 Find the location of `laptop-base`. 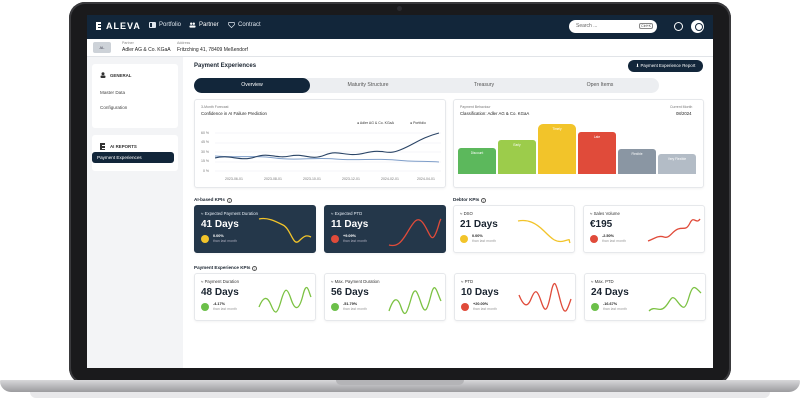

laptop-base is located at coordinates (400, 386).